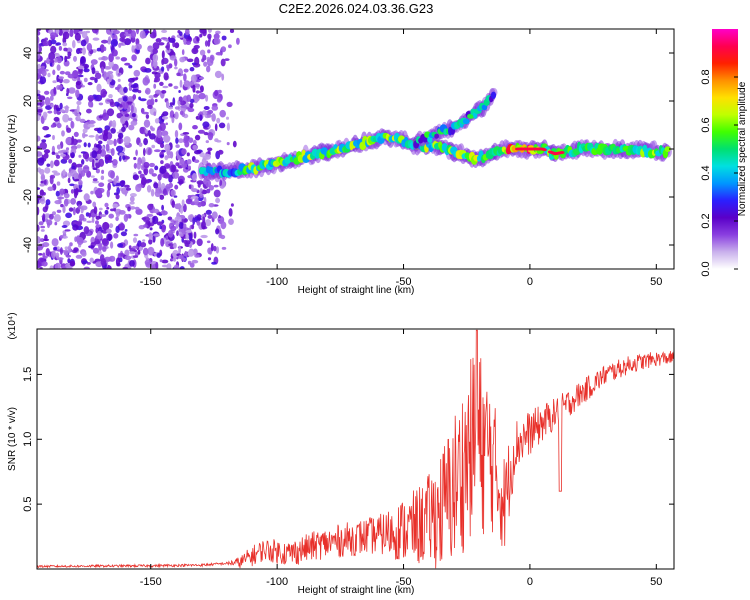 Image resolution: width=750 pixels, height=600 pixels. I want to click on y-tick-label: 0, so click(28, 149).